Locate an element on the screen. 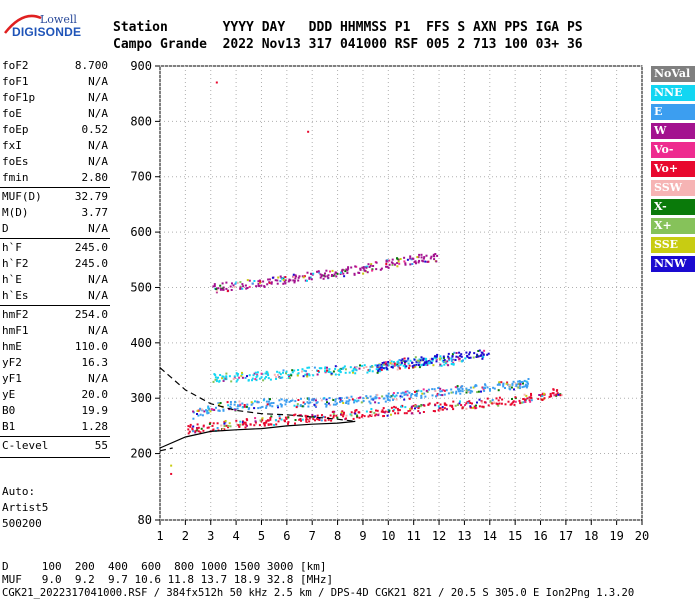 The image size is (700, 600). x-tick-label: 10 is located at coordinates (388, 536).